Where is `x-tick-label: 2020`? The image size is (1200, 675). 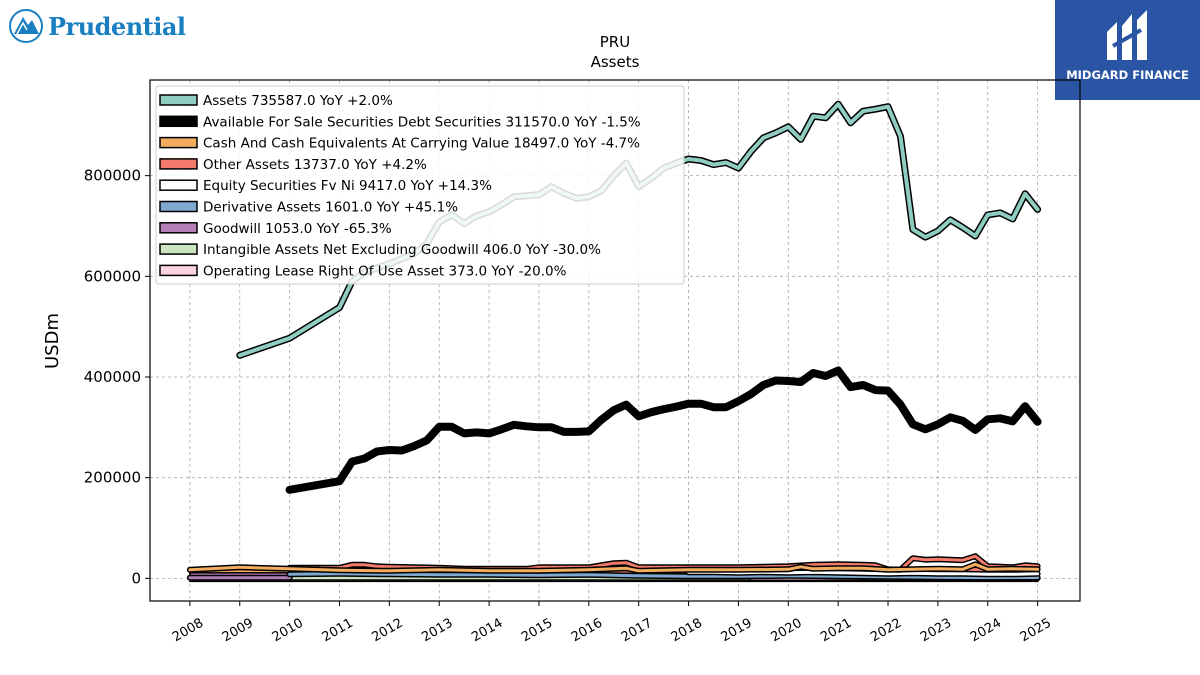 x-tick-label: 2020 is located at coordinates (786, 631).